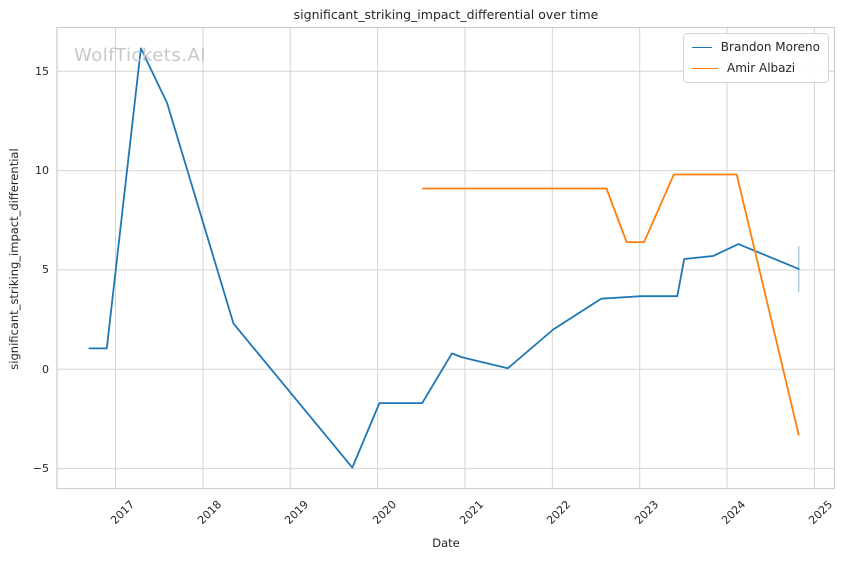 Image resolution: width=843 pixels, height=561 pixels. I want to click on y-tick-label: 10, so click(42, 171).